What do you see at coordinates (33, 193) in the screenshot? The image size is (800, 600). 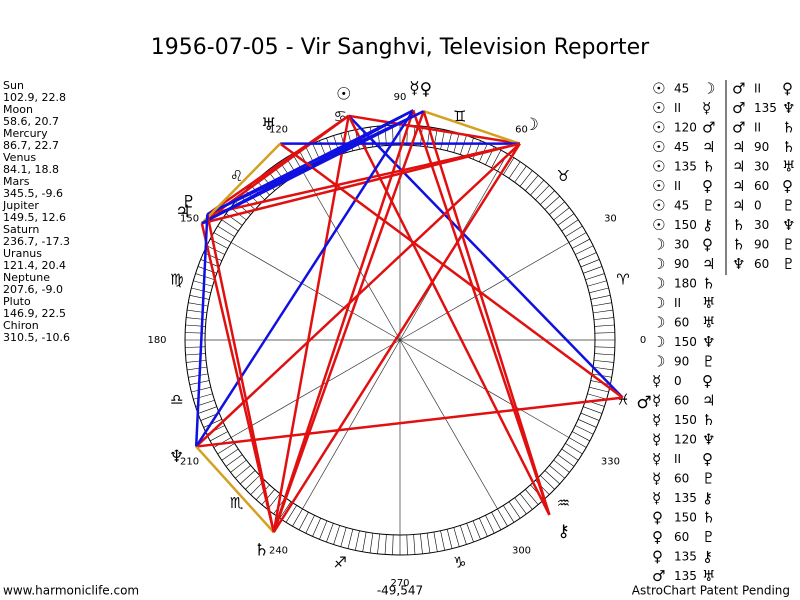 I see `body-position: 345.5, -9.6` at bounding box center [33, 193].